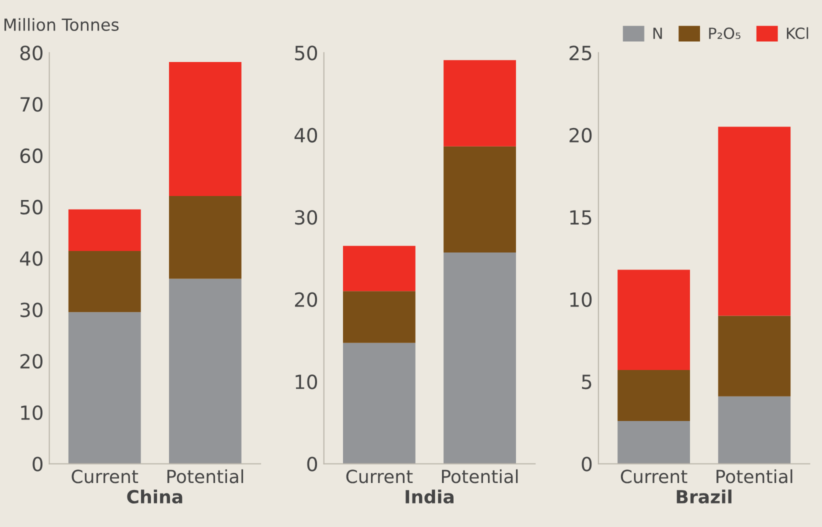  I want to click on legend-label: KCl, so click(797, 33).